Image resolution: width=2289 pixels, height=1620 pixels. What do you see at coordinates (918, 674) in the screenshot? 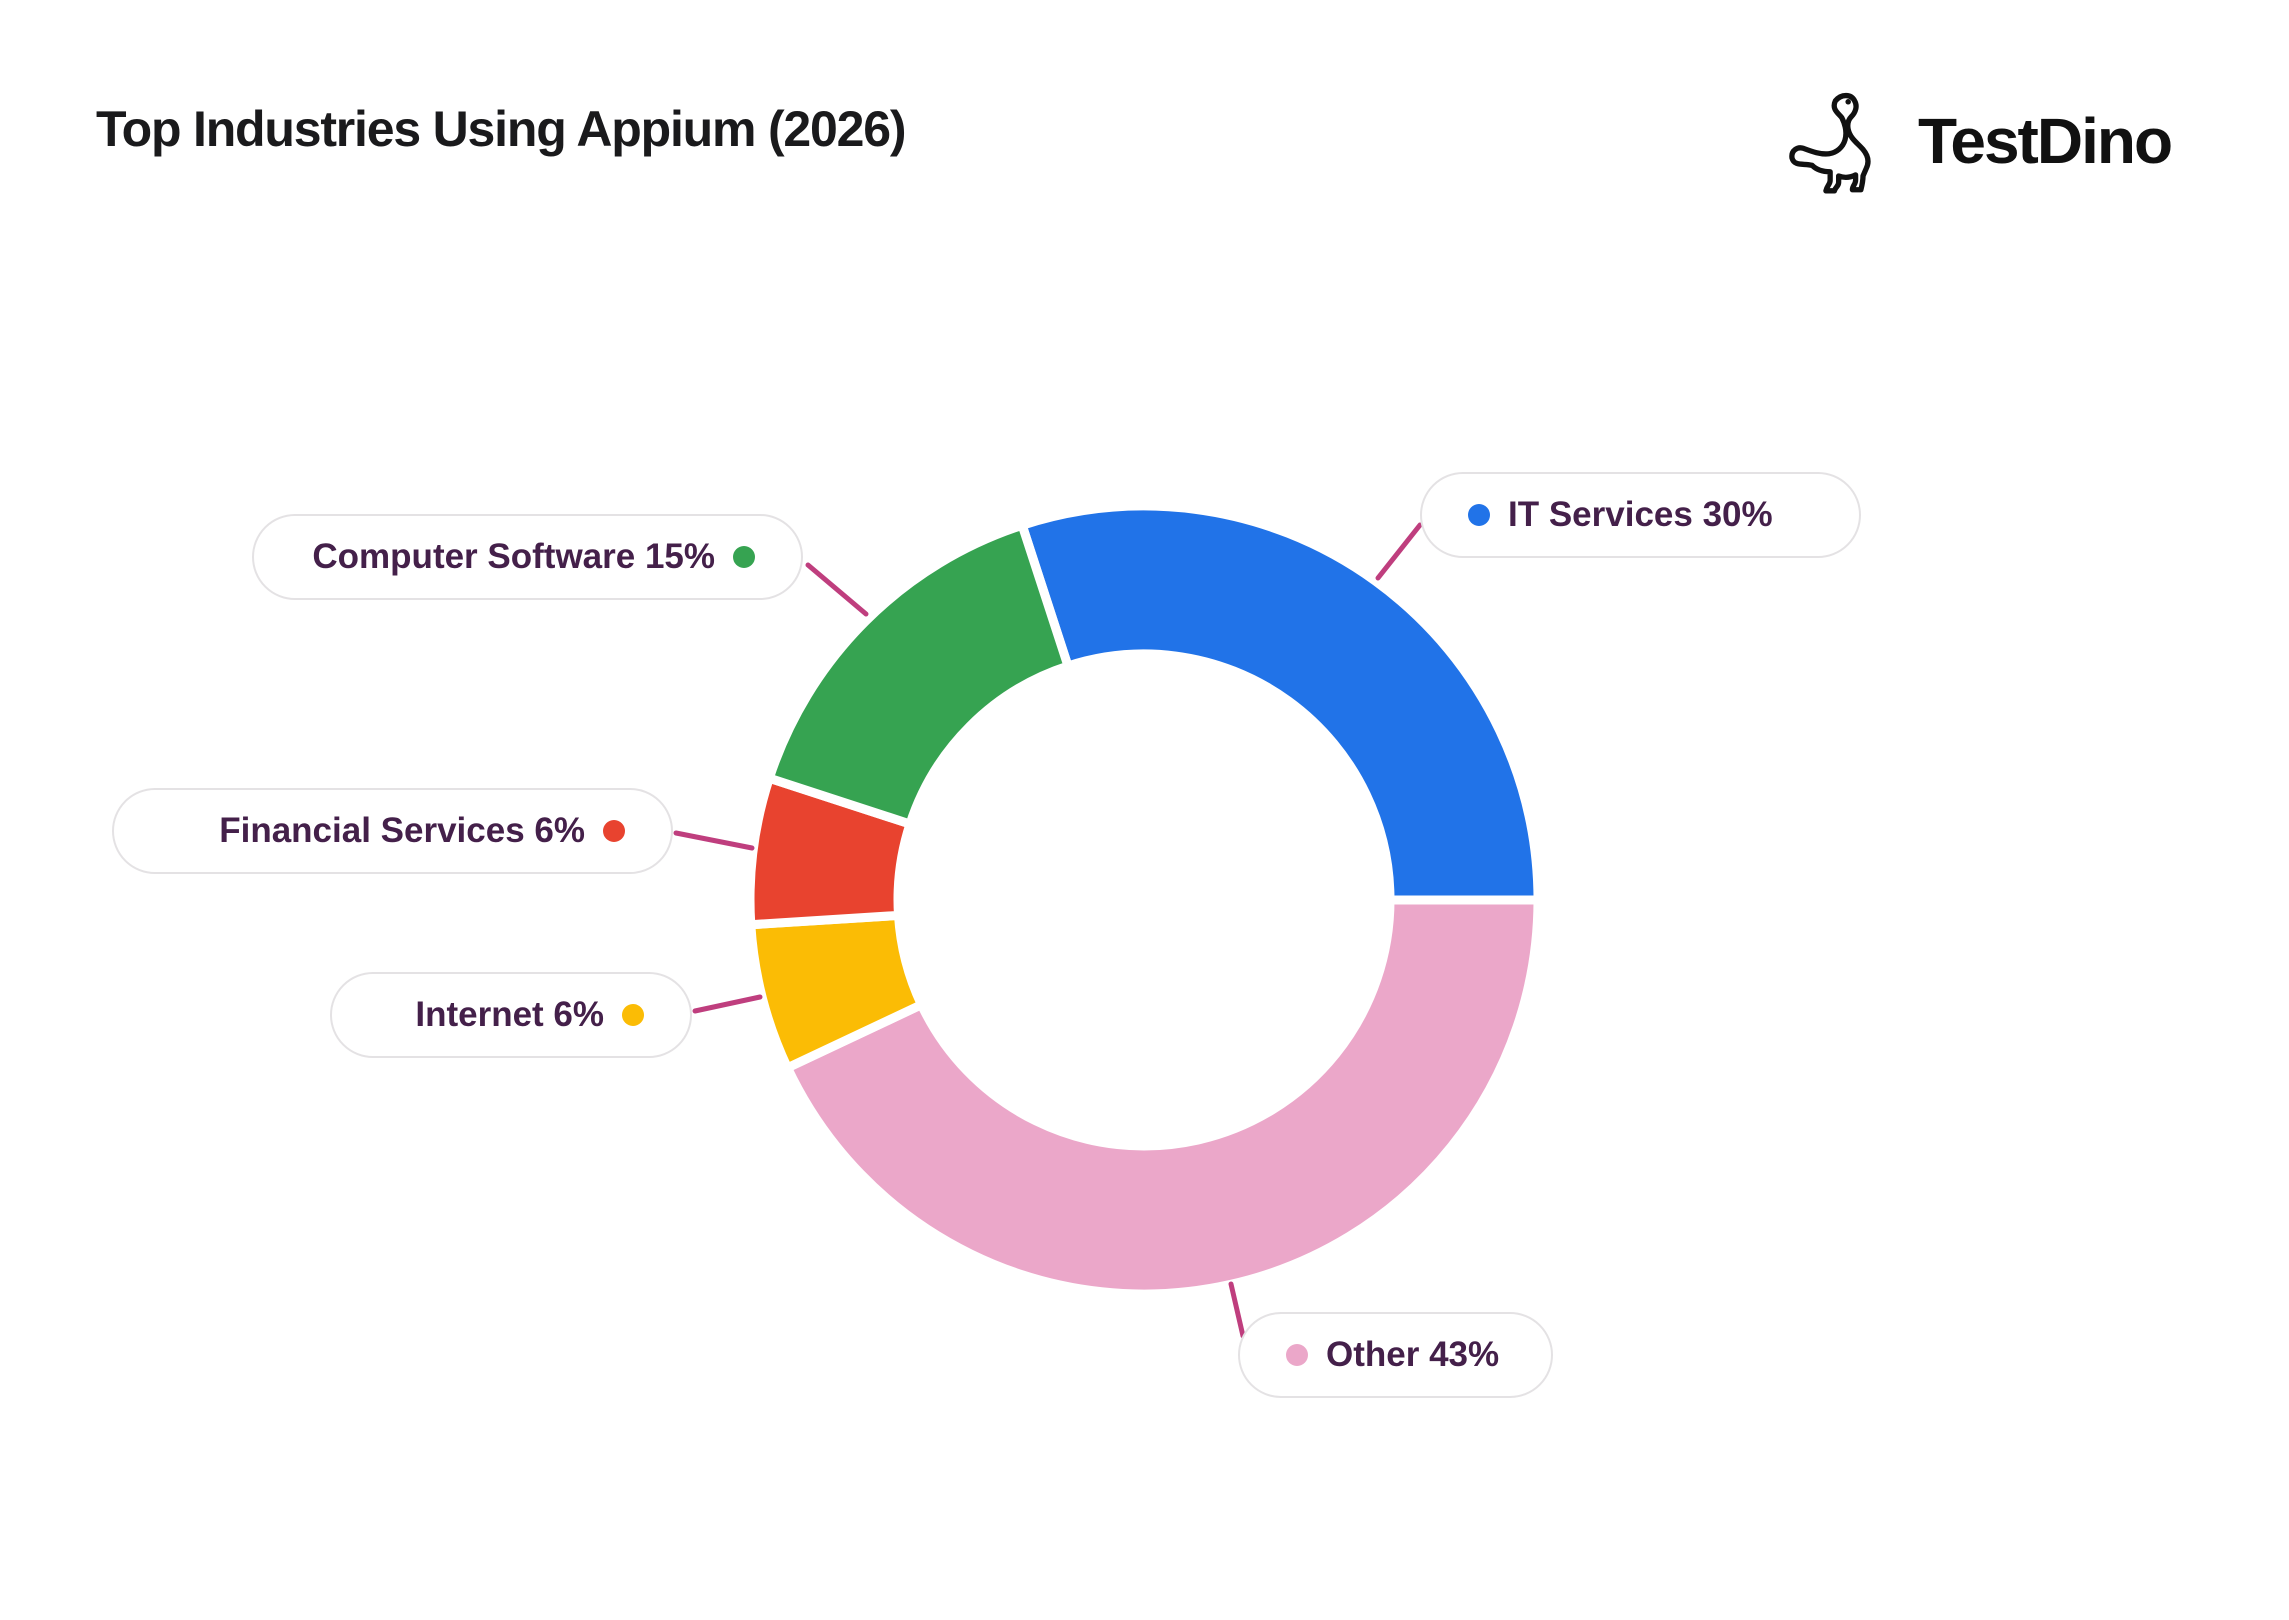
I see `donut-slice-computer-software` at bounding box center [918, 674].